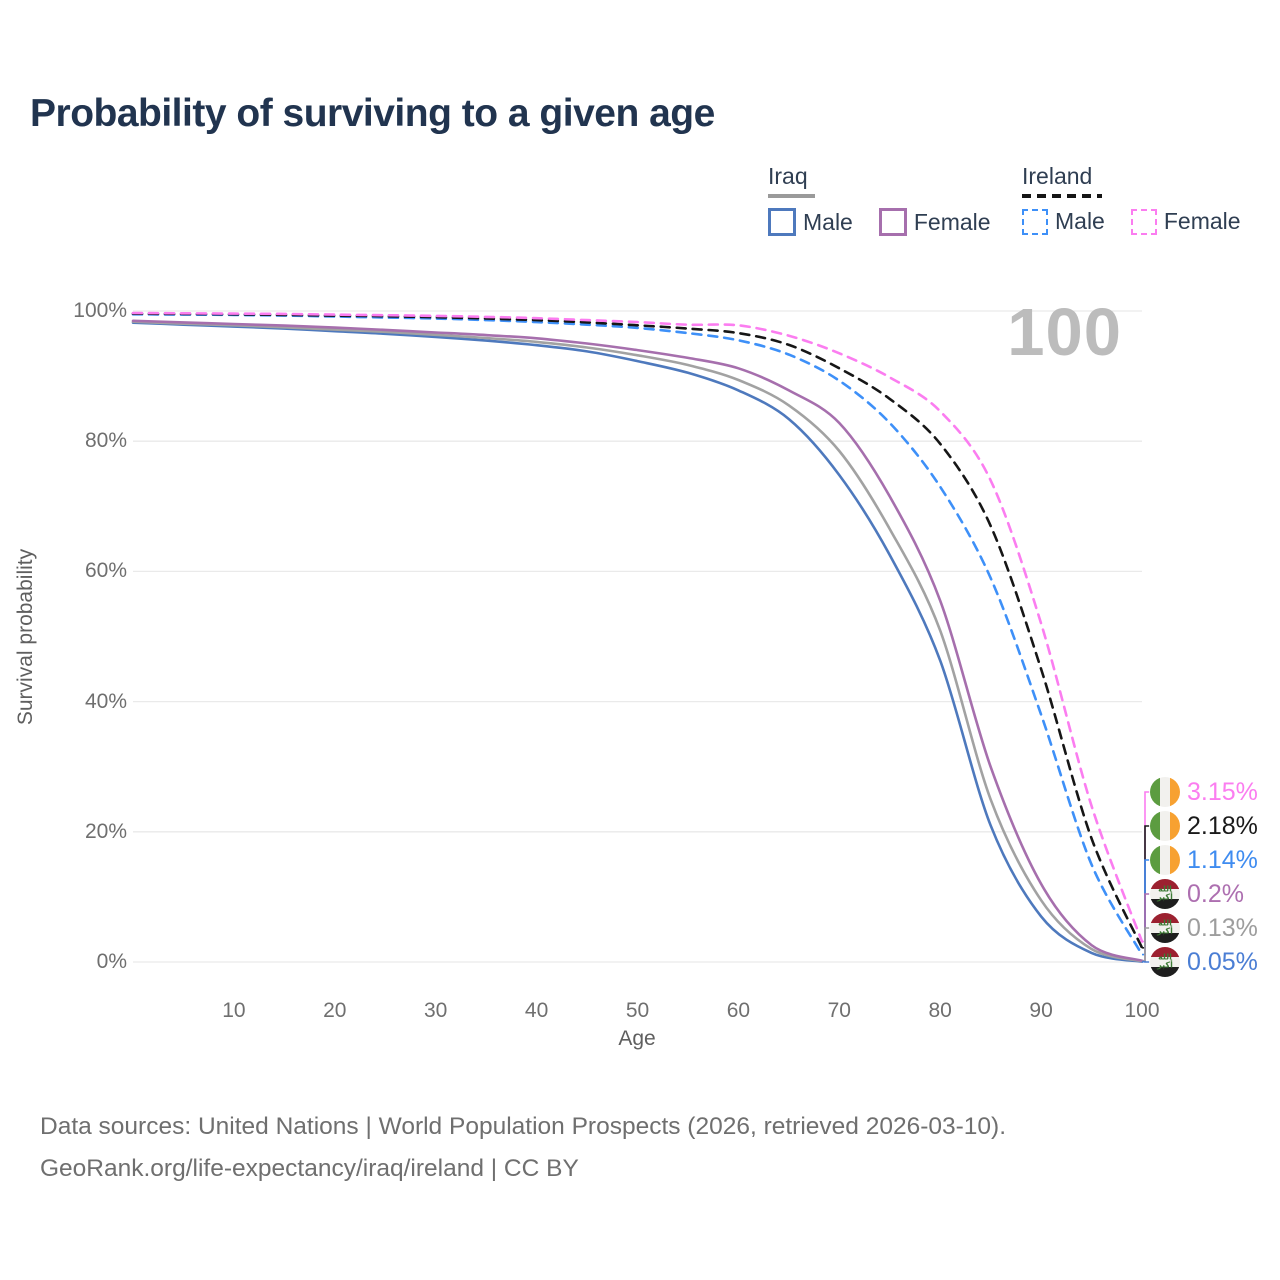 This screenshot has width=1280, height=1280. I want to click on right-label-row: الله أكبر 0.05%, so click(1204, 962).